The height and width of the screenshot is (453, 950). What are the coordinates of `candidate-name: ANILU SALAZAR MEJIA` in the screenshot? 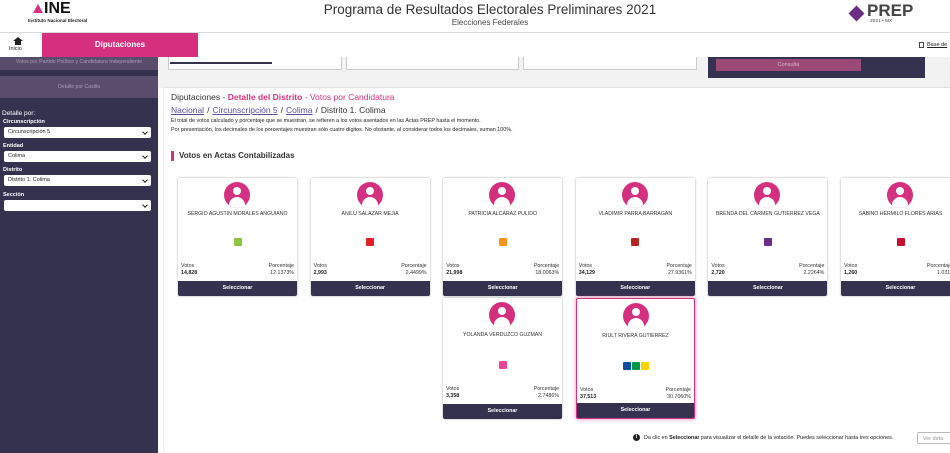 It's located at (370, 214).